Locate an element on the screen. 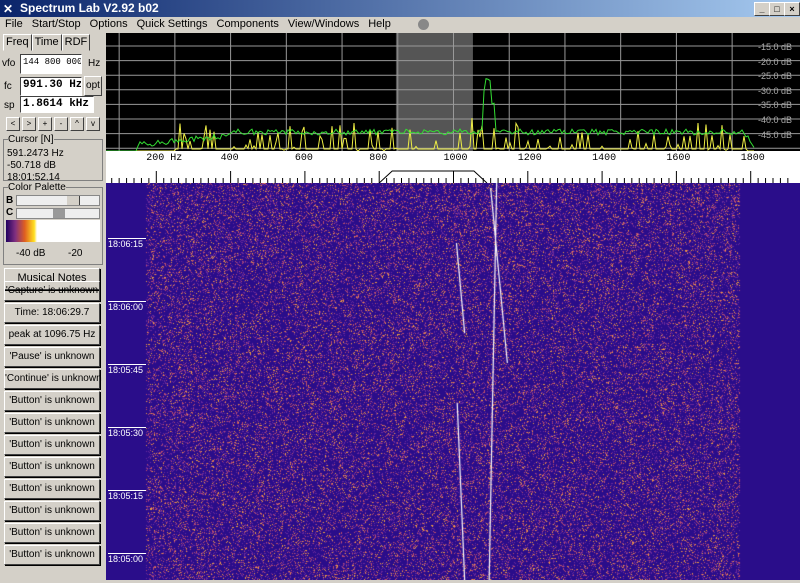  down-button: v is located at coordinates (93, 124).